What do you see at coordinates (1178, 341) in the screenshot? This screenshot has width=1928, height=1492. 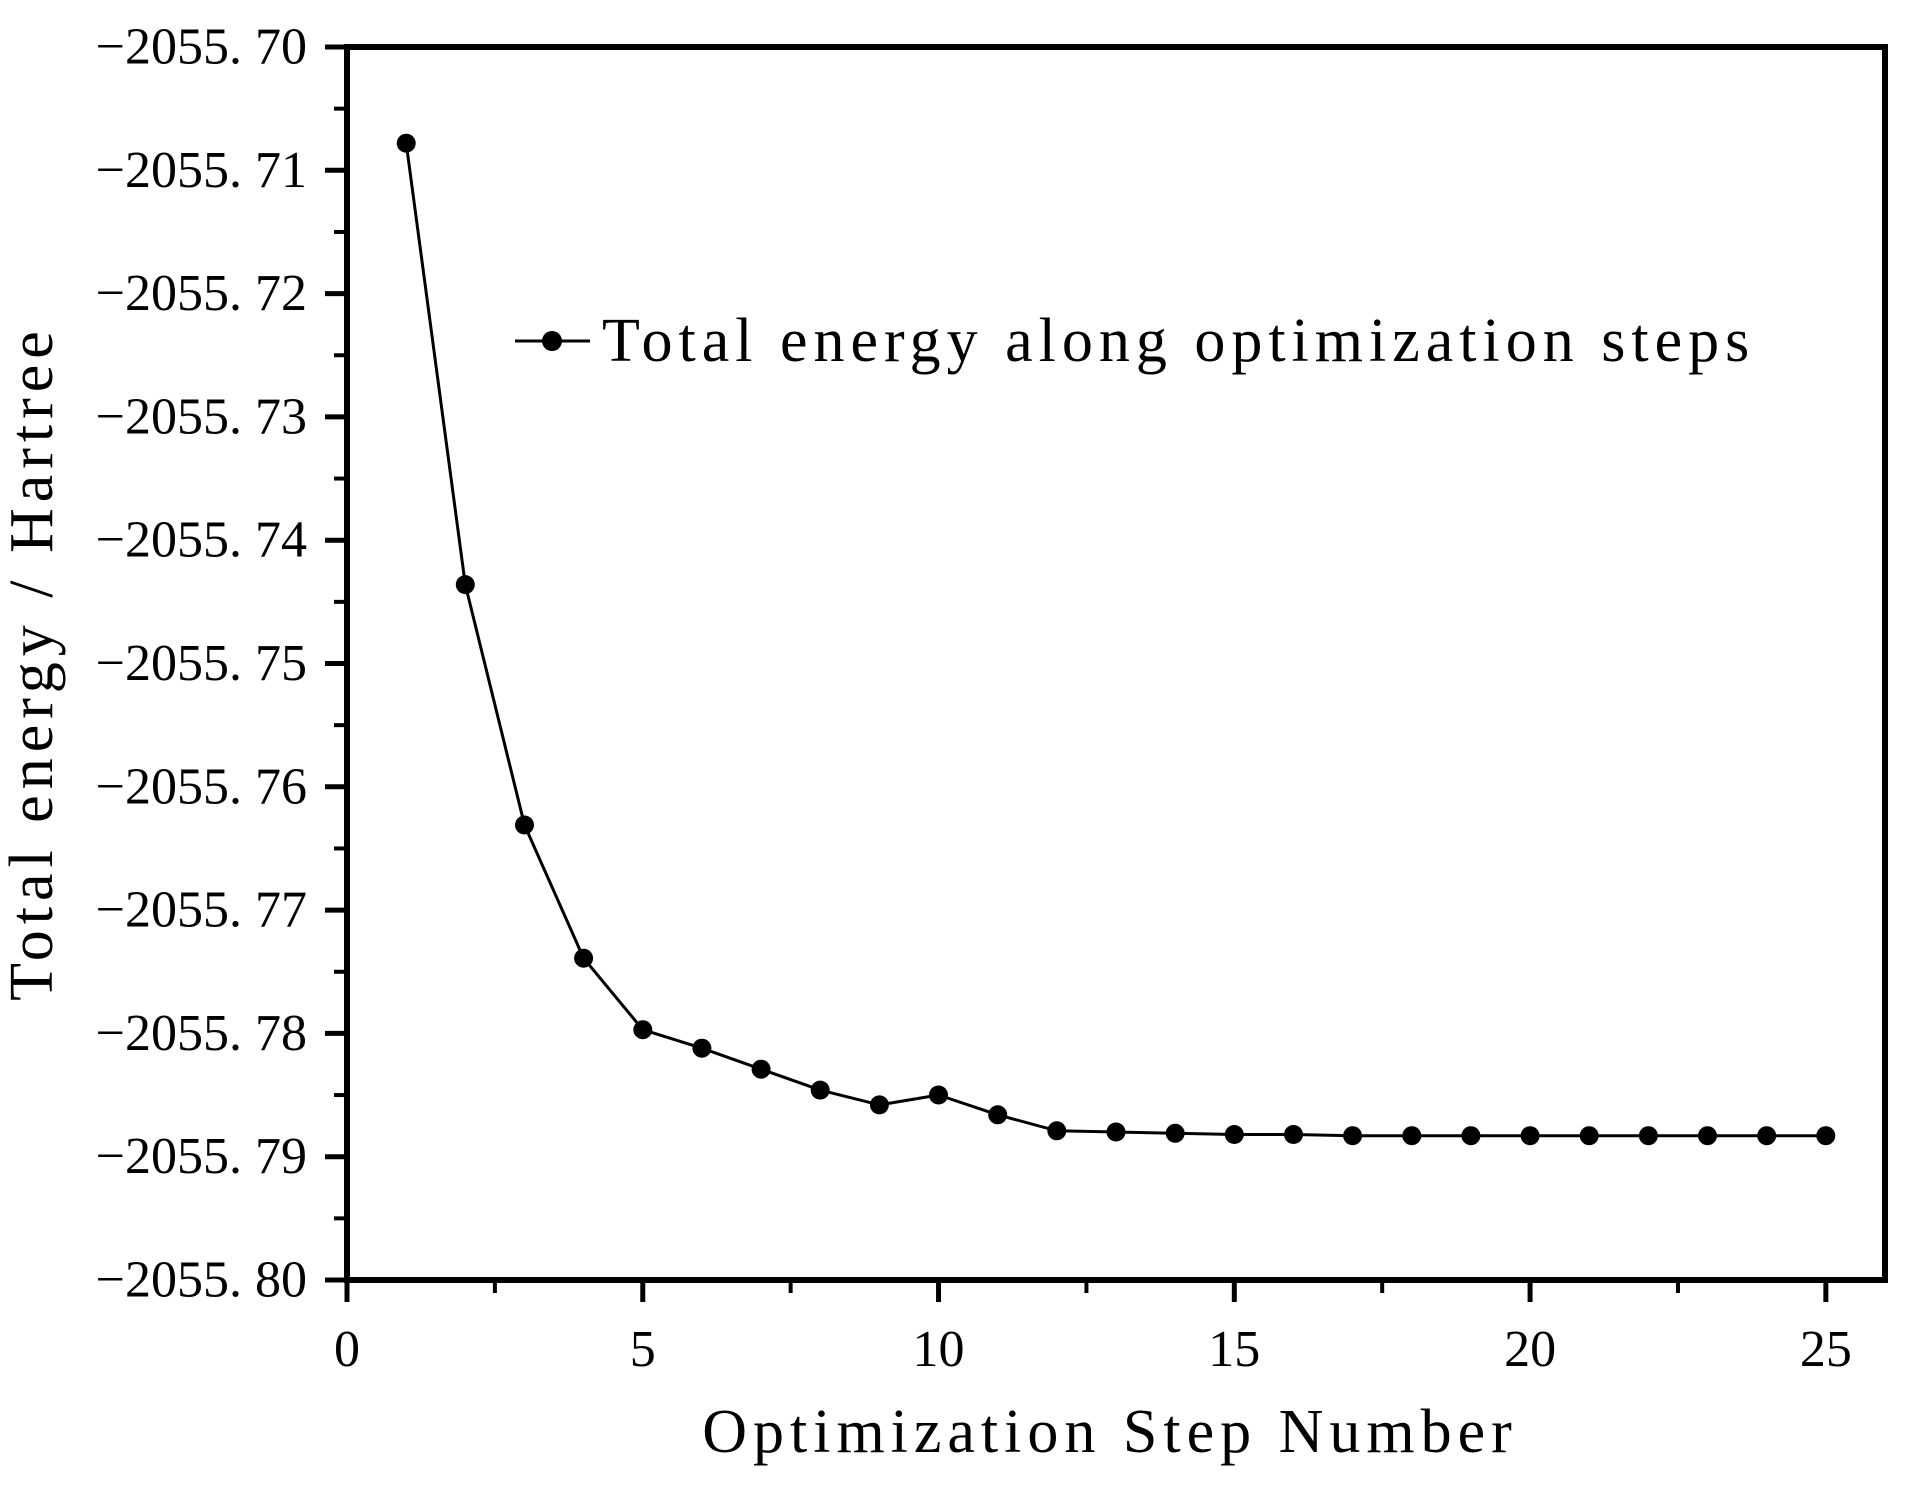 I see `legend-label: Total energy along optimization steps` at bounding box center [1178, 341].